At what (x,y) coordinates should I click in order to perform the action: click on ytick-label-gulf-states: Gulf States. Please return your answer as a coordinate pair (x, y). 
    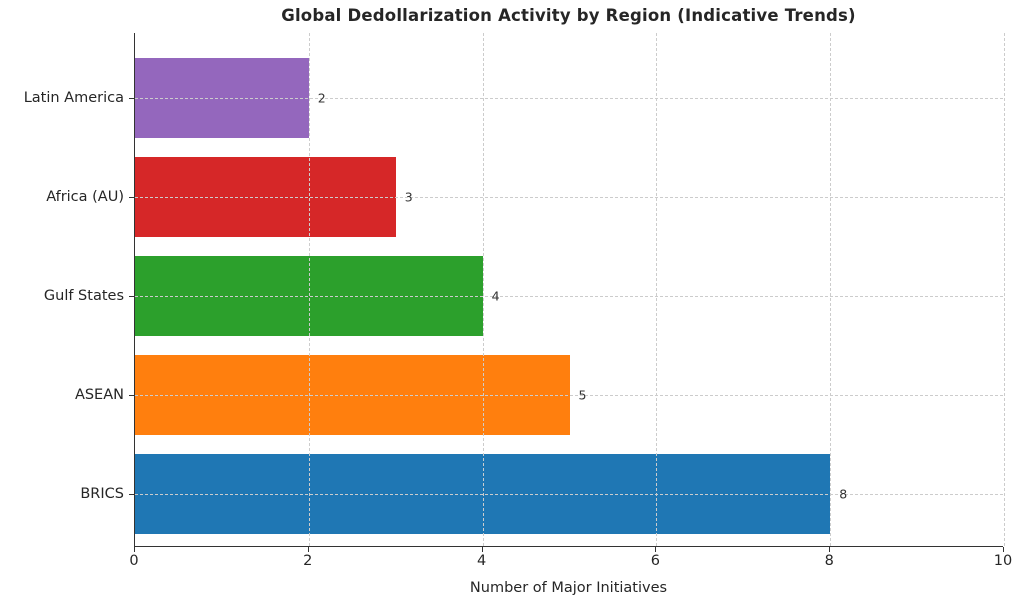
    Looking at the image, I should click on (83, 295).